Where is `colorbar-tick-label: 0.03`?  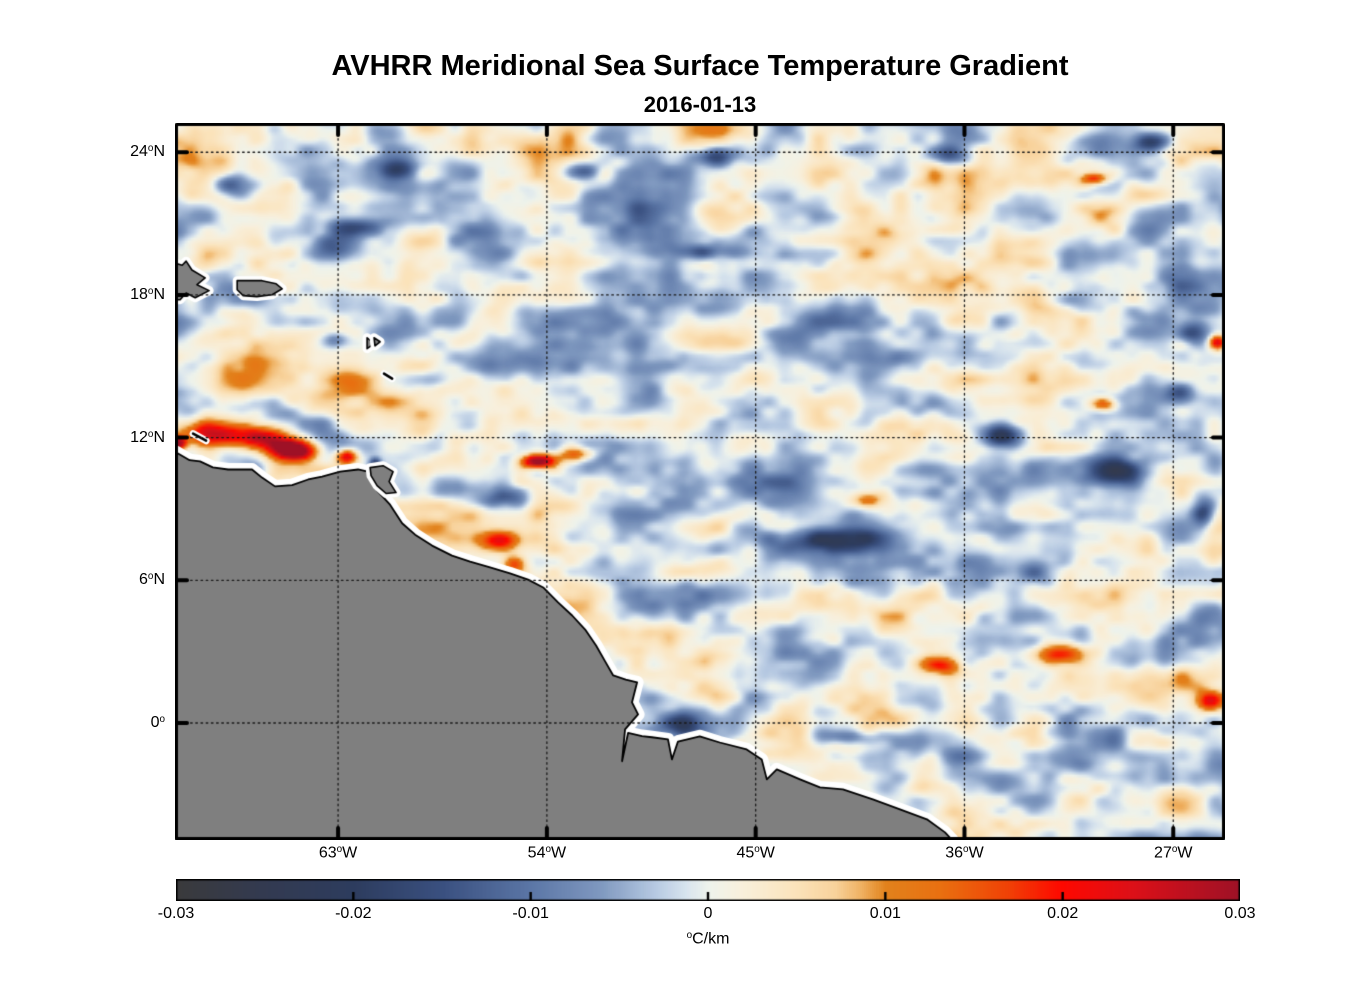 colorbar-tick-label: 0.03 is located at coordinates (1240, 913).